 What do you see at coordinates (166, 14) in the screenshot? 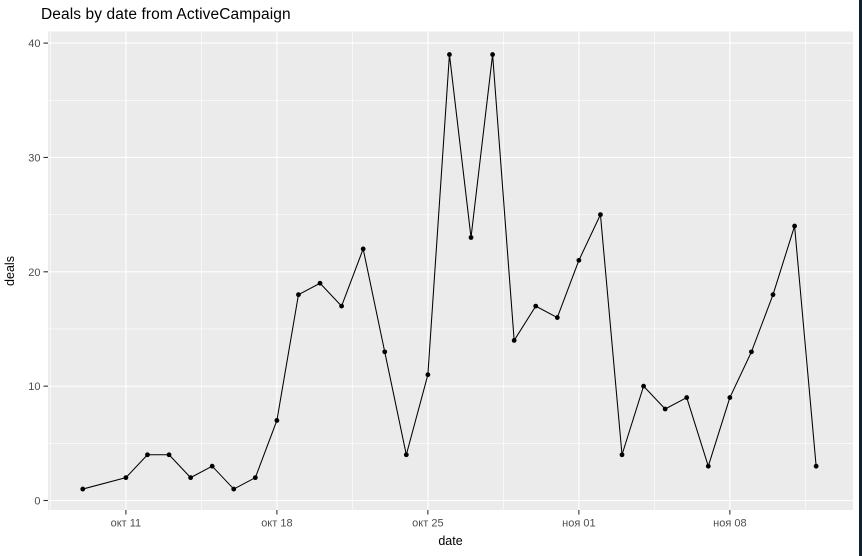
I see `chart-title: Deals by date from ActiveCampaign` at bounding box center [166, 14].